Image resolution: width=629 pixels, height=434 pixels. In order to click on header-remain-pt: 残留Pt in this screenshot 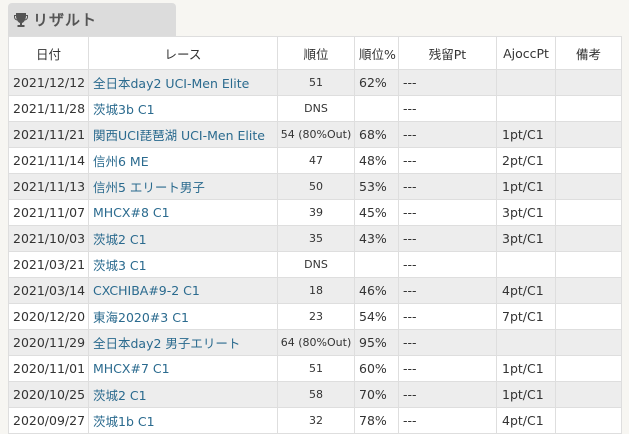, I will do `click(447, 53)`.